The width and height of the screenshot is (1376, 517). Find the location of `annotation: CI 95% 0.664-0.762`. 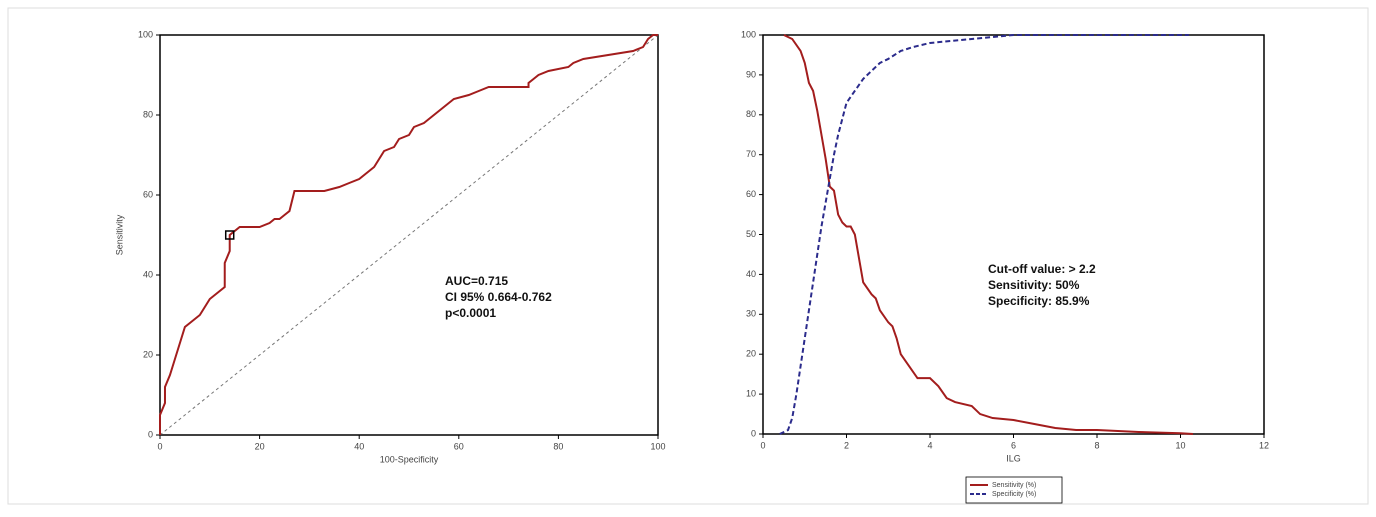

annotation: CI 95% 0.664-0.762 is located at coordinates (498, 297).